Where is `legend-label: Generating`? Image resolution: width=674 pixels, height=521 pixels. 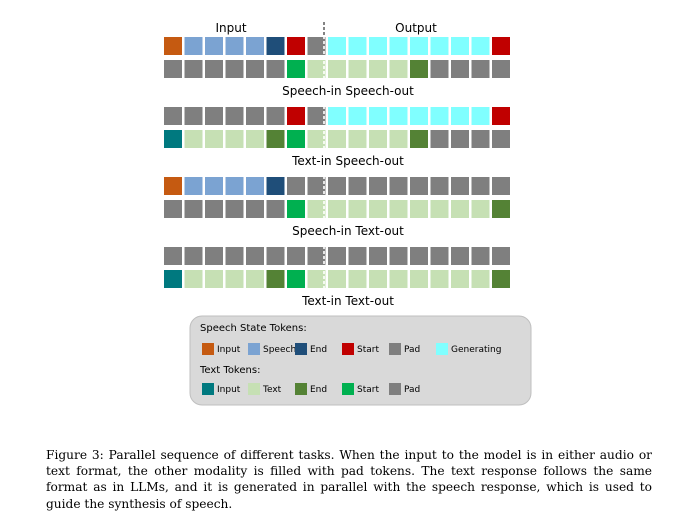 legend-label: Generating is located at coordinates (476, 350).